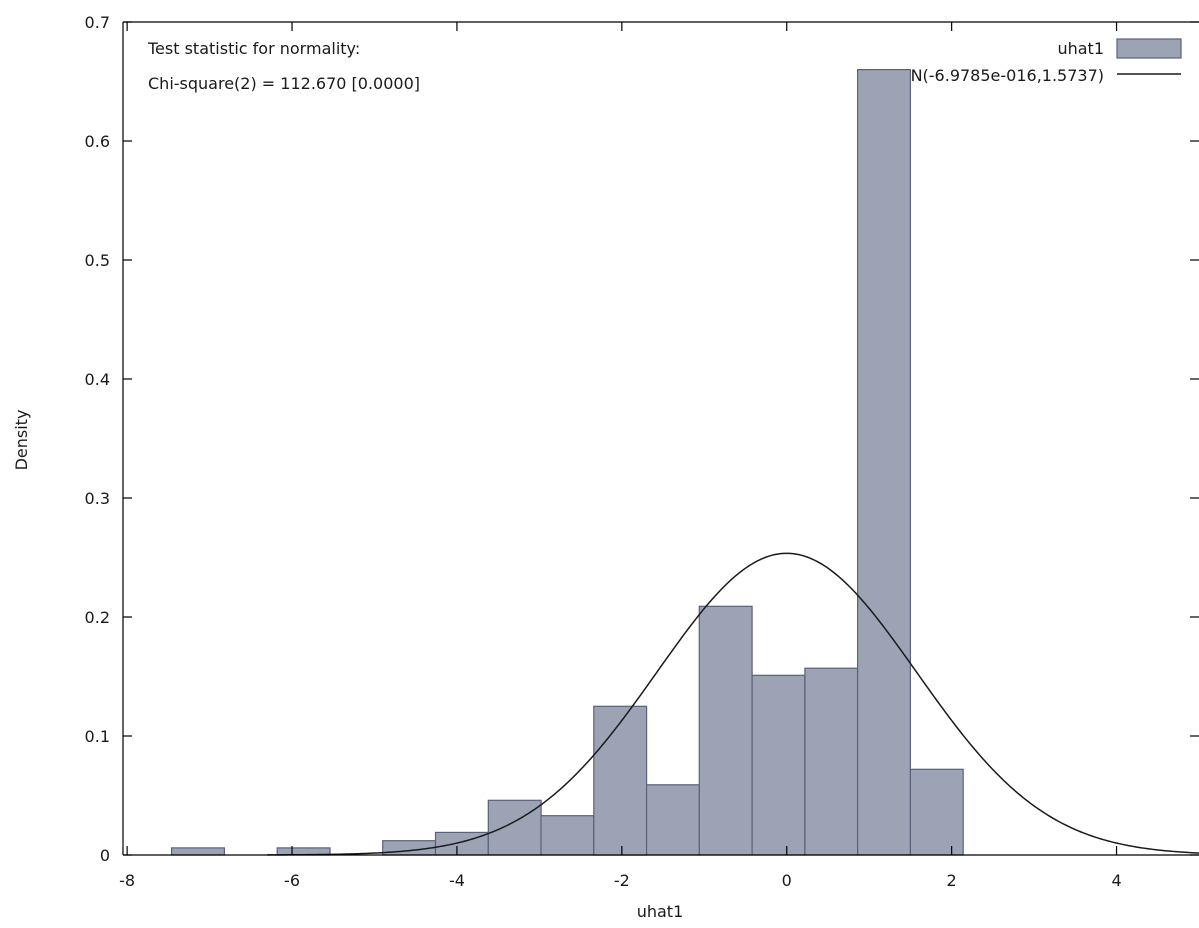 The image size is (1199, 928). I want to click on y-tick-label: 0.4, so click(97, 379).